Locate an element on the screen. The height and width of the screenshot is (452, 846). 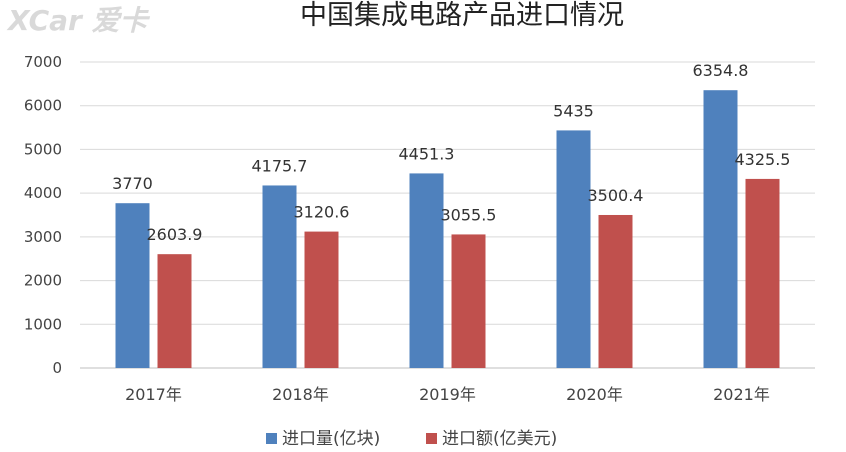
data-label: 3055.5 is located at coordinates (469, 214).